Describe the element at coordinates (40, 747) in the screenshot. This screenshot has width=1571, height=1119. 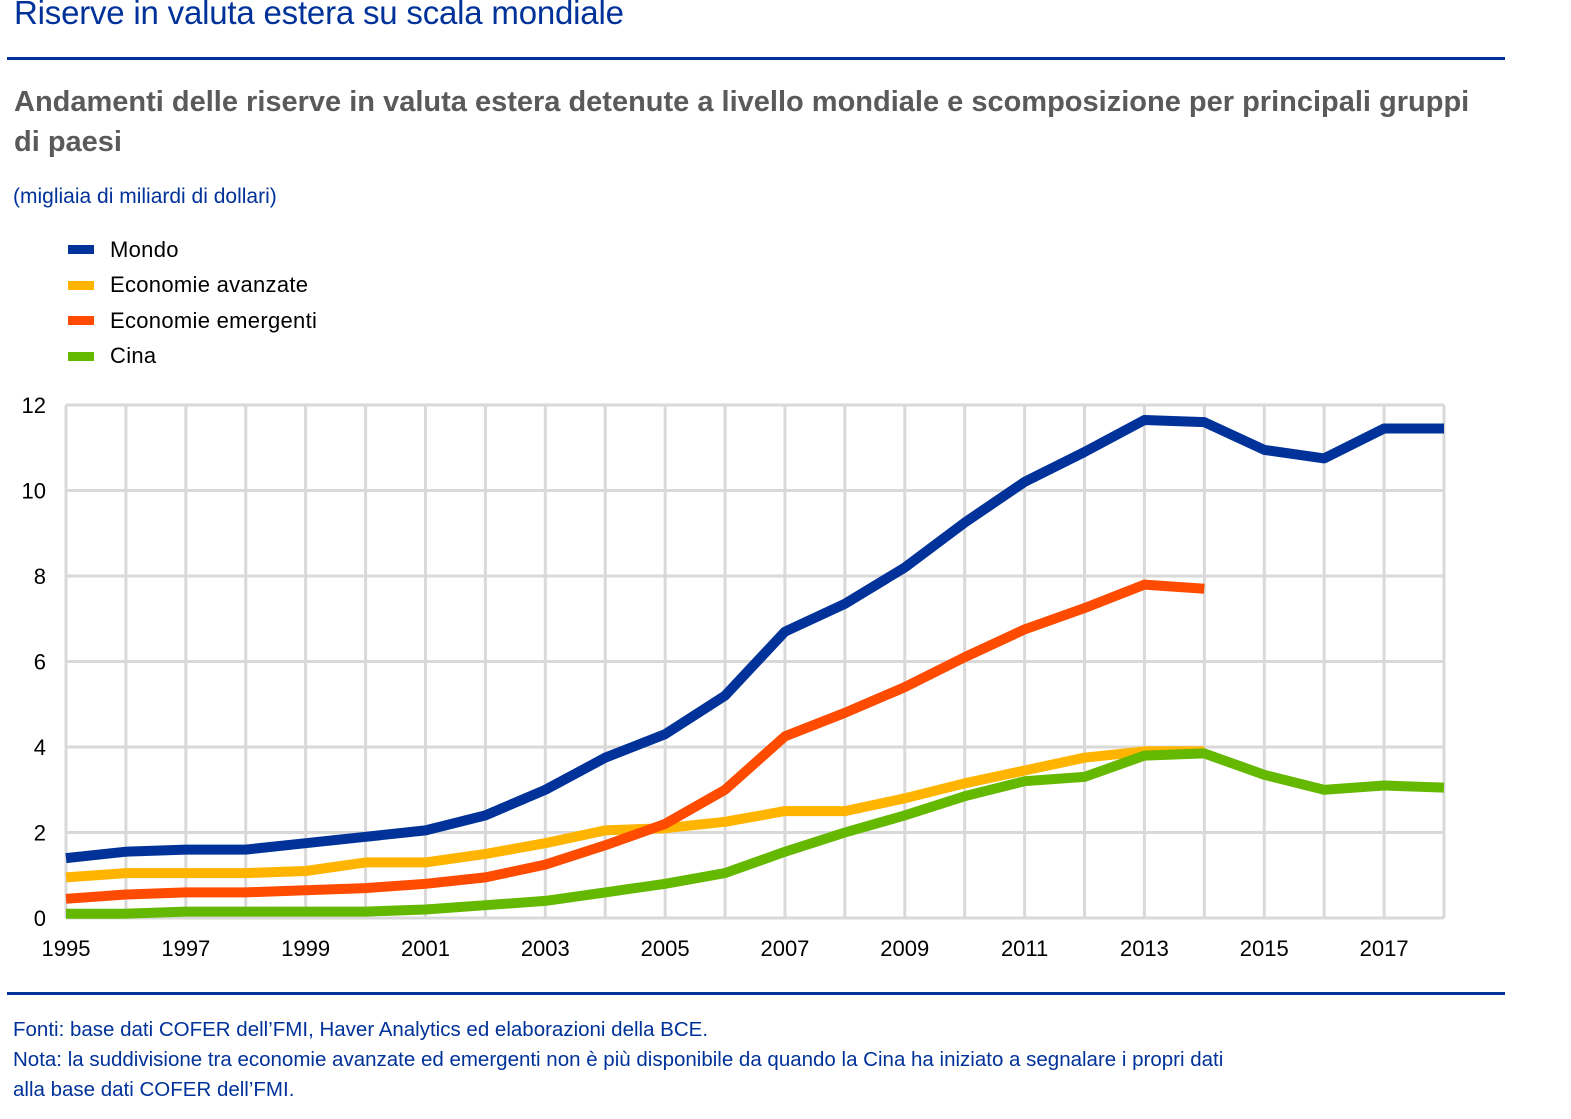
I see `y-tick-label: 4` at that location.